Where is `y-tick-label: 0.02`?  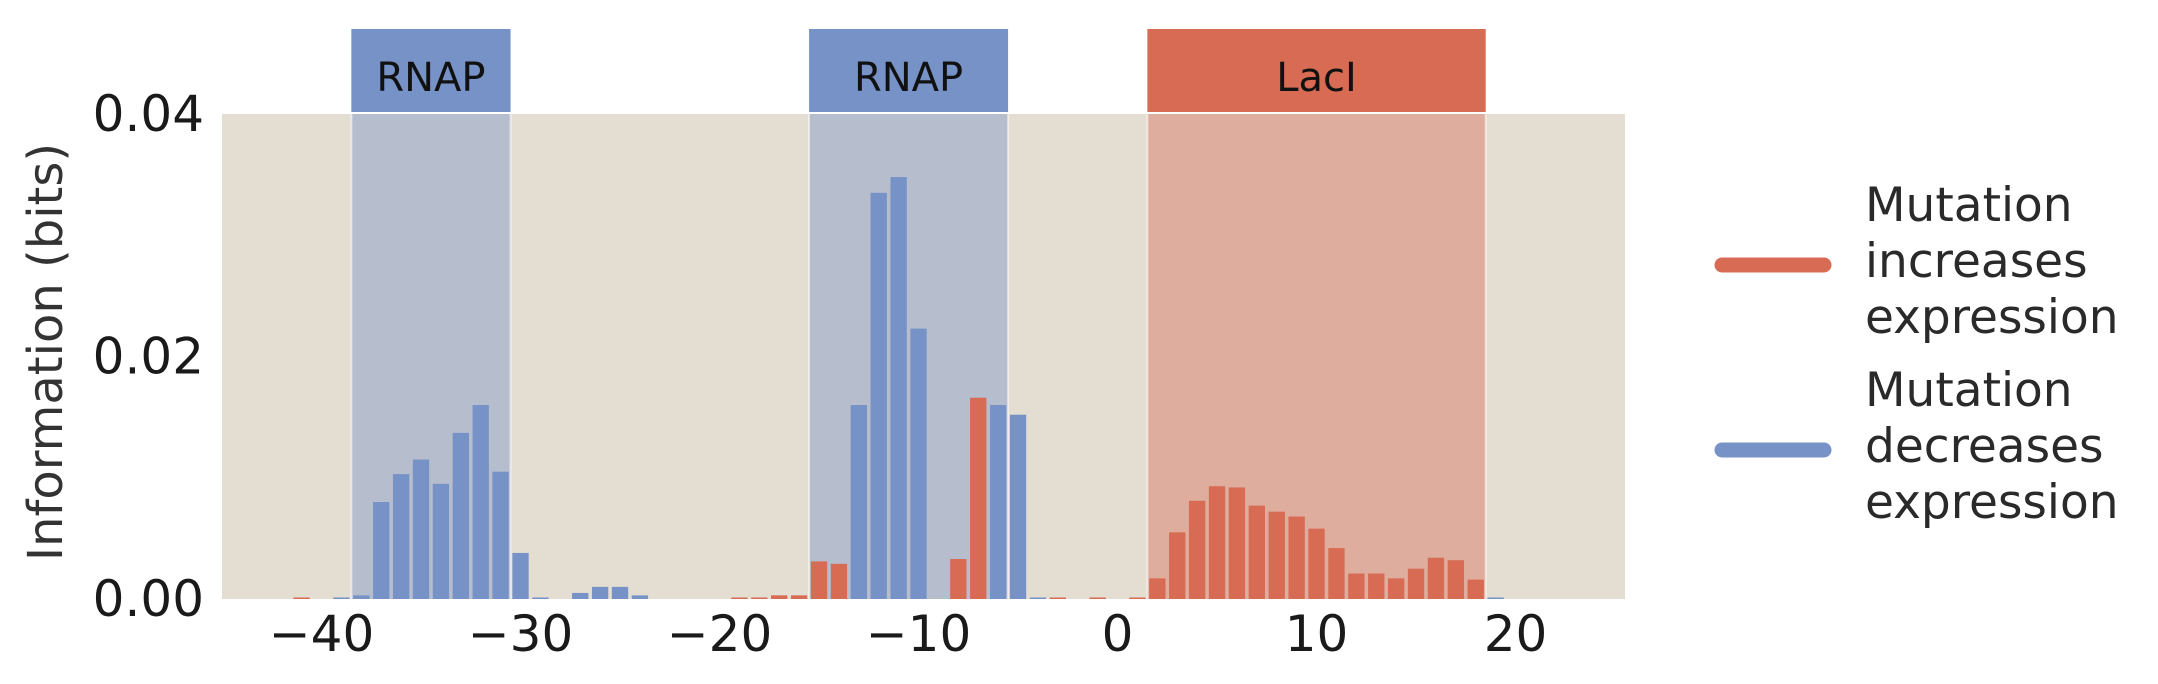 y-tick-label: 0.02 is located at coordinates (148, 357).